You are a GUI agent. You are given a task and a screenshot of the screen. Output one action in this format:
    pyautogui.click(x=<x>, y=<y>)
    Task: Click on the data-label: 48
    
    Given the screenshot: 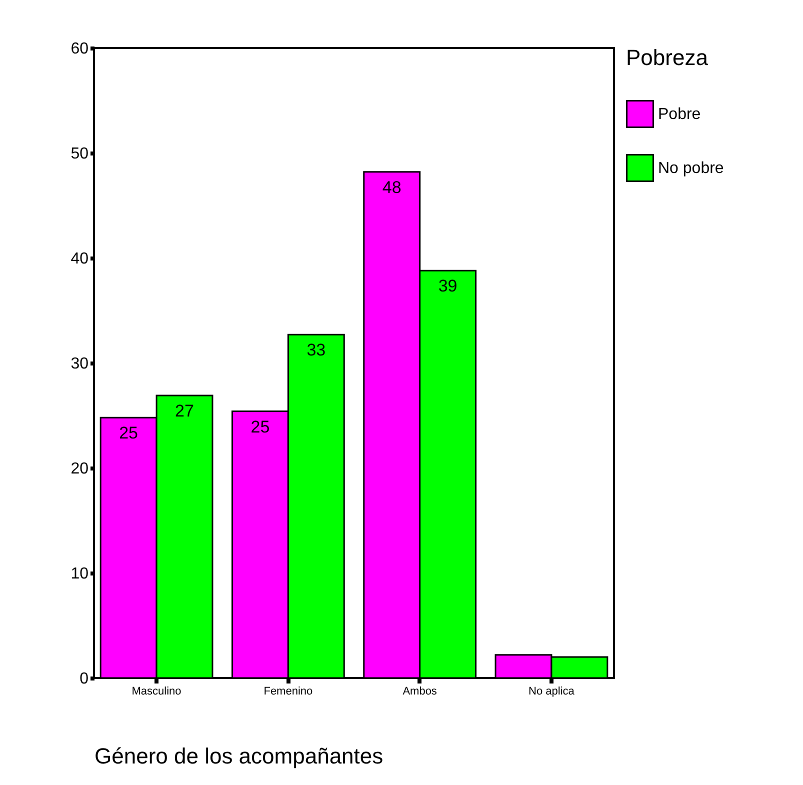 What is the action you would take?
    pyautogui.click(x=392, y=187)
    